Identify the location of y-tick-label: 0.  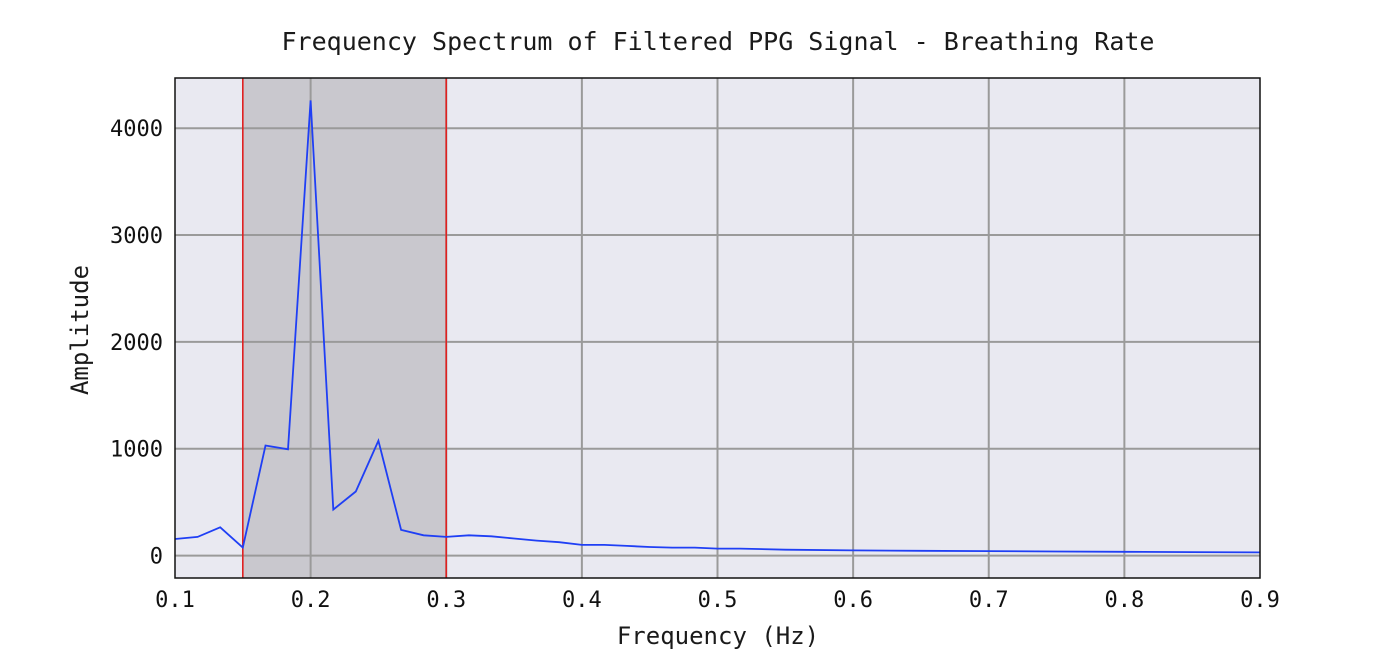
(156, 557).